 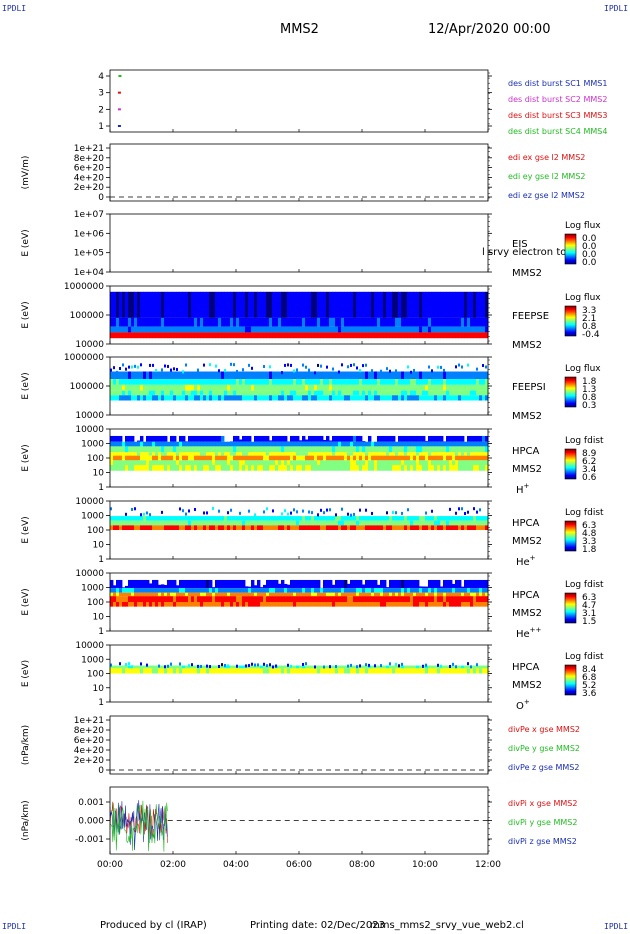 I want to click on ytick-label: 6e+20, so click(x=89, y=741).